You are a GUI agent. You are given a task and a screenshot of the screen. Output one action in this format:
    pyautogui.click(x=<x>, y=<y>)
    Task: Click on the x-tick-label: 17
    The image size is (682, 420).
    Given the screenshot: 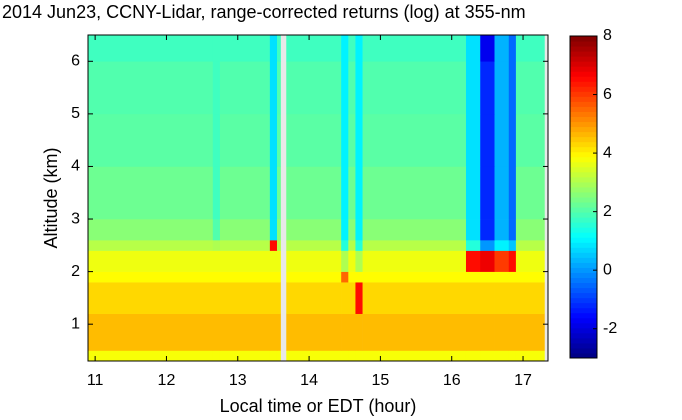 What is the action you would take?
    pyautogui.click(x=523, y=380)
    